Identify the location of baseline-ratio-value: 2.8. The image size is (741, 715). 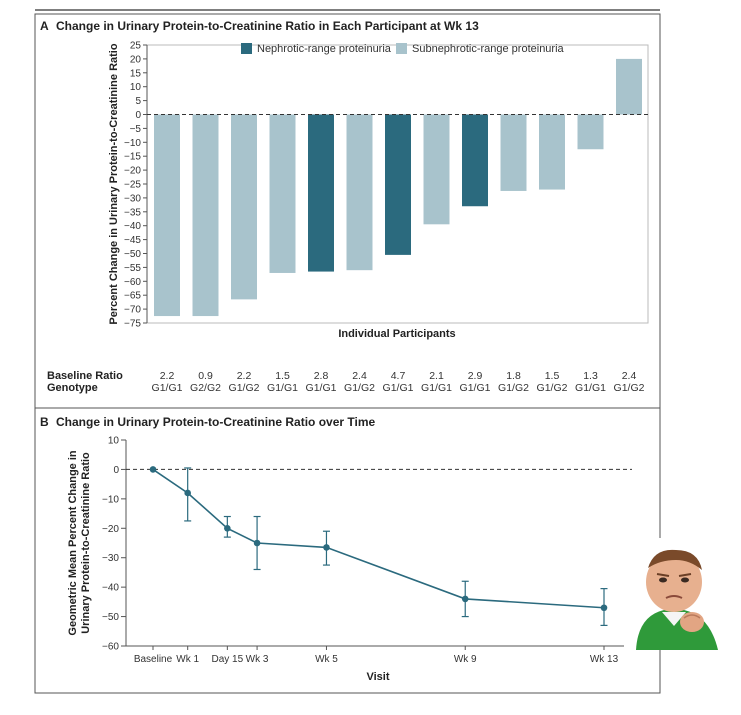
(321, 376).